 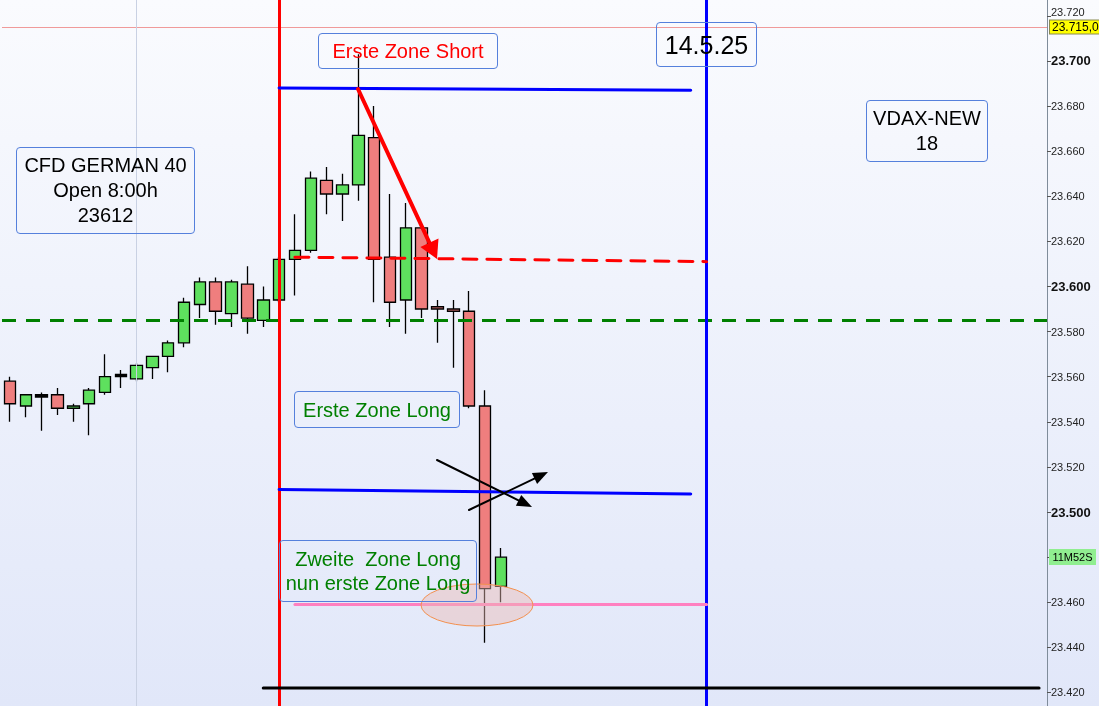 I want to click on annotation: Erste Zone Long, so click(x=377, y=409).